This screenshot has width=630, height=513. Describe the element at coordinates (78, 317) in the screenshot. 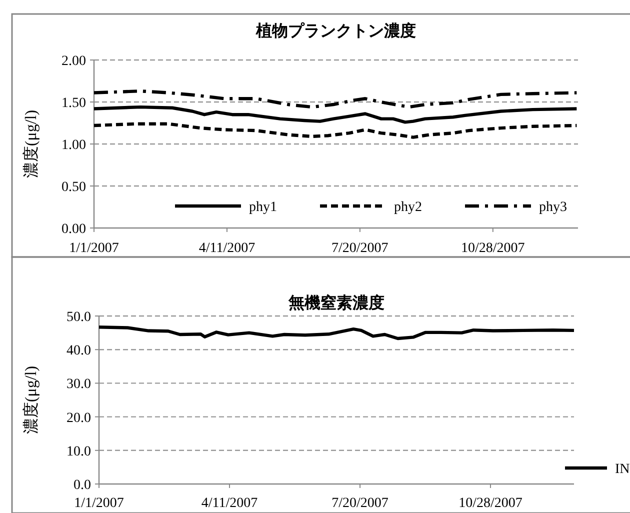

I see `y-tick-label: 50.0` at that location.